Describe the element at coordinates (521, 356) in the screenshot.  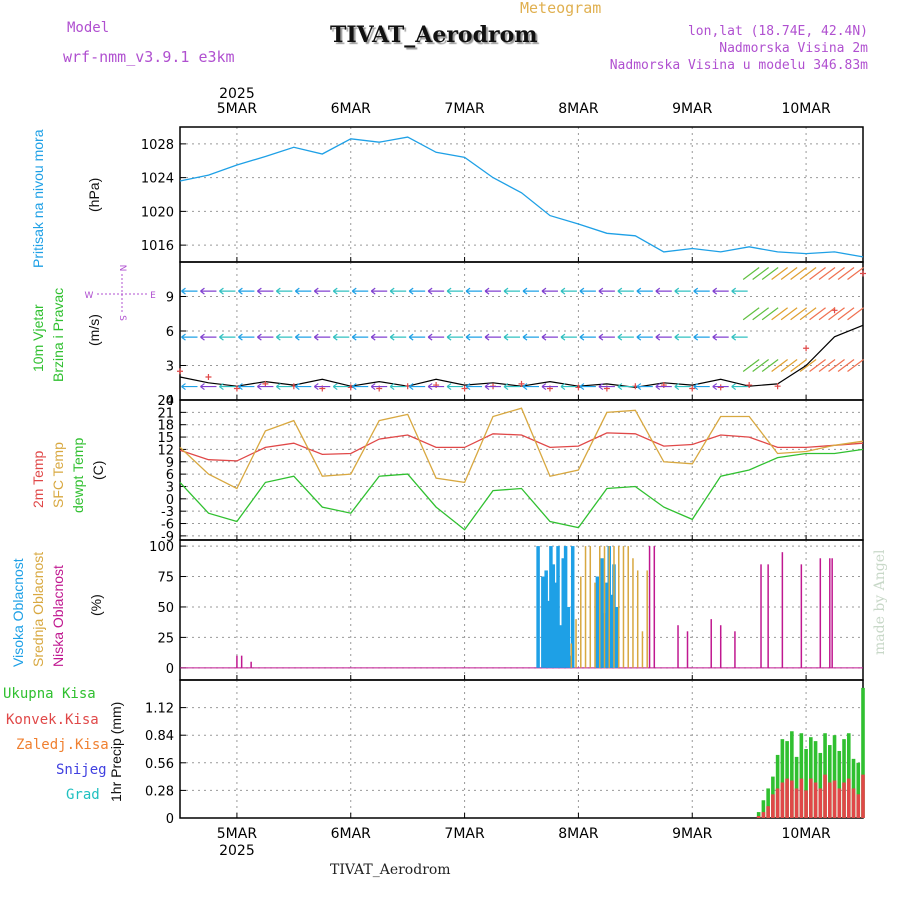
I see `wind-speed-line` at that location.